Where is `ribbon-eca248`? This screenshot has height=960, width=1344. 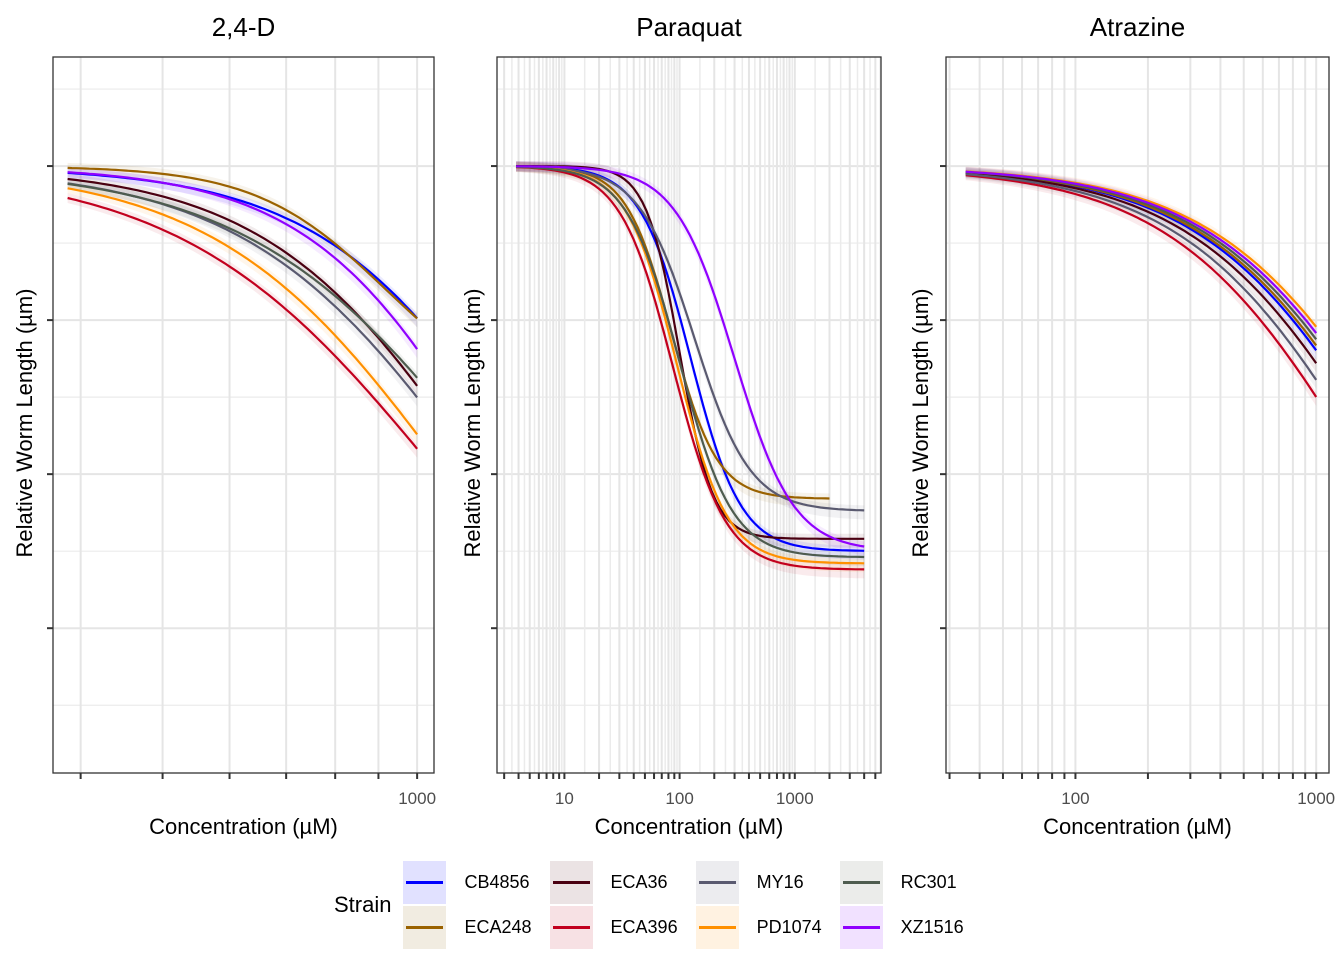
ribbon-eca248 is located at coordinates (242, 245).